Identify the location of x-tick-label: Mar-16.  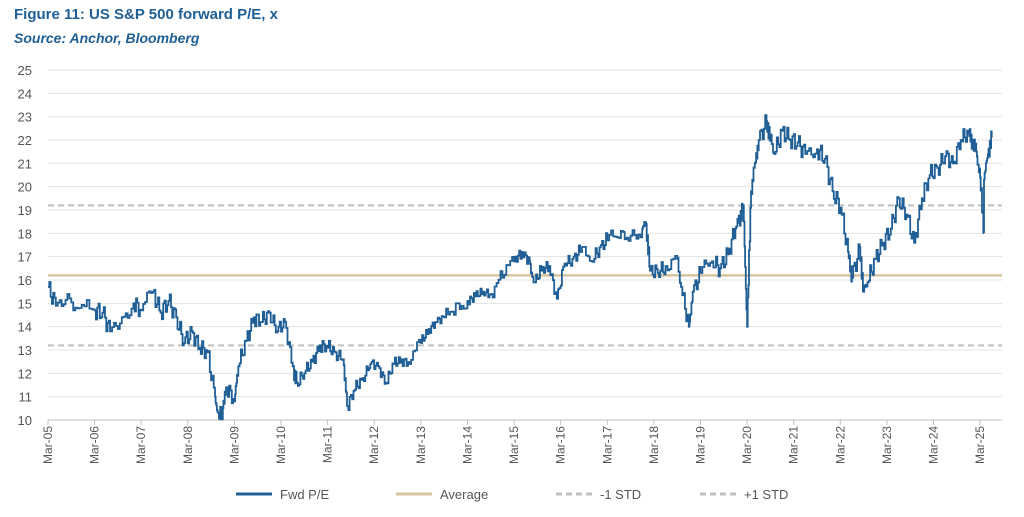
(561, 445).